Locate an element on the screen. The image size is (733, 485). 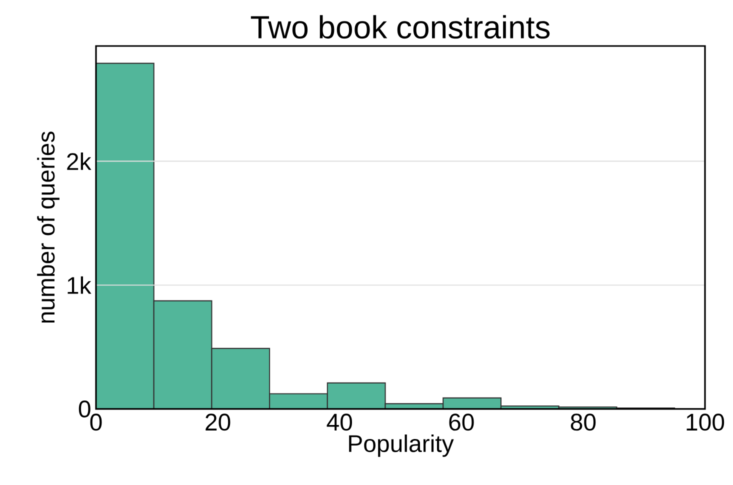
x-tick-label: 100 is located at coordinates (705, 422).